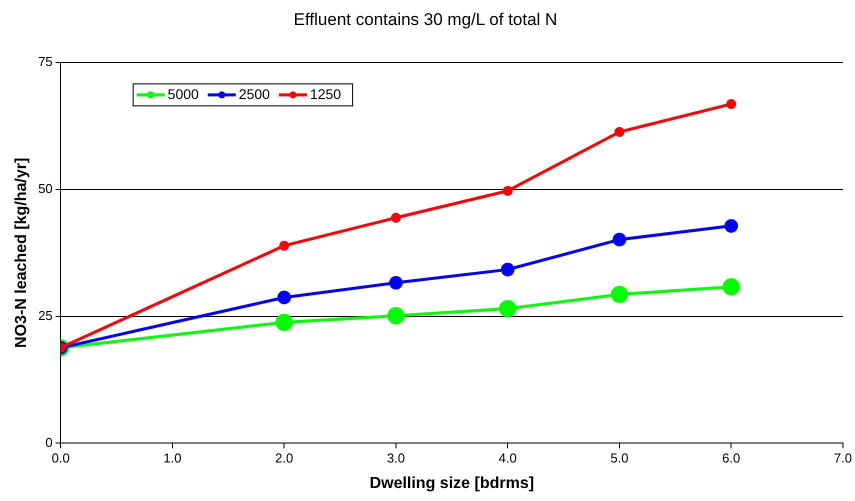  I want to click on y-tick-label: 75, so click(45, 61).